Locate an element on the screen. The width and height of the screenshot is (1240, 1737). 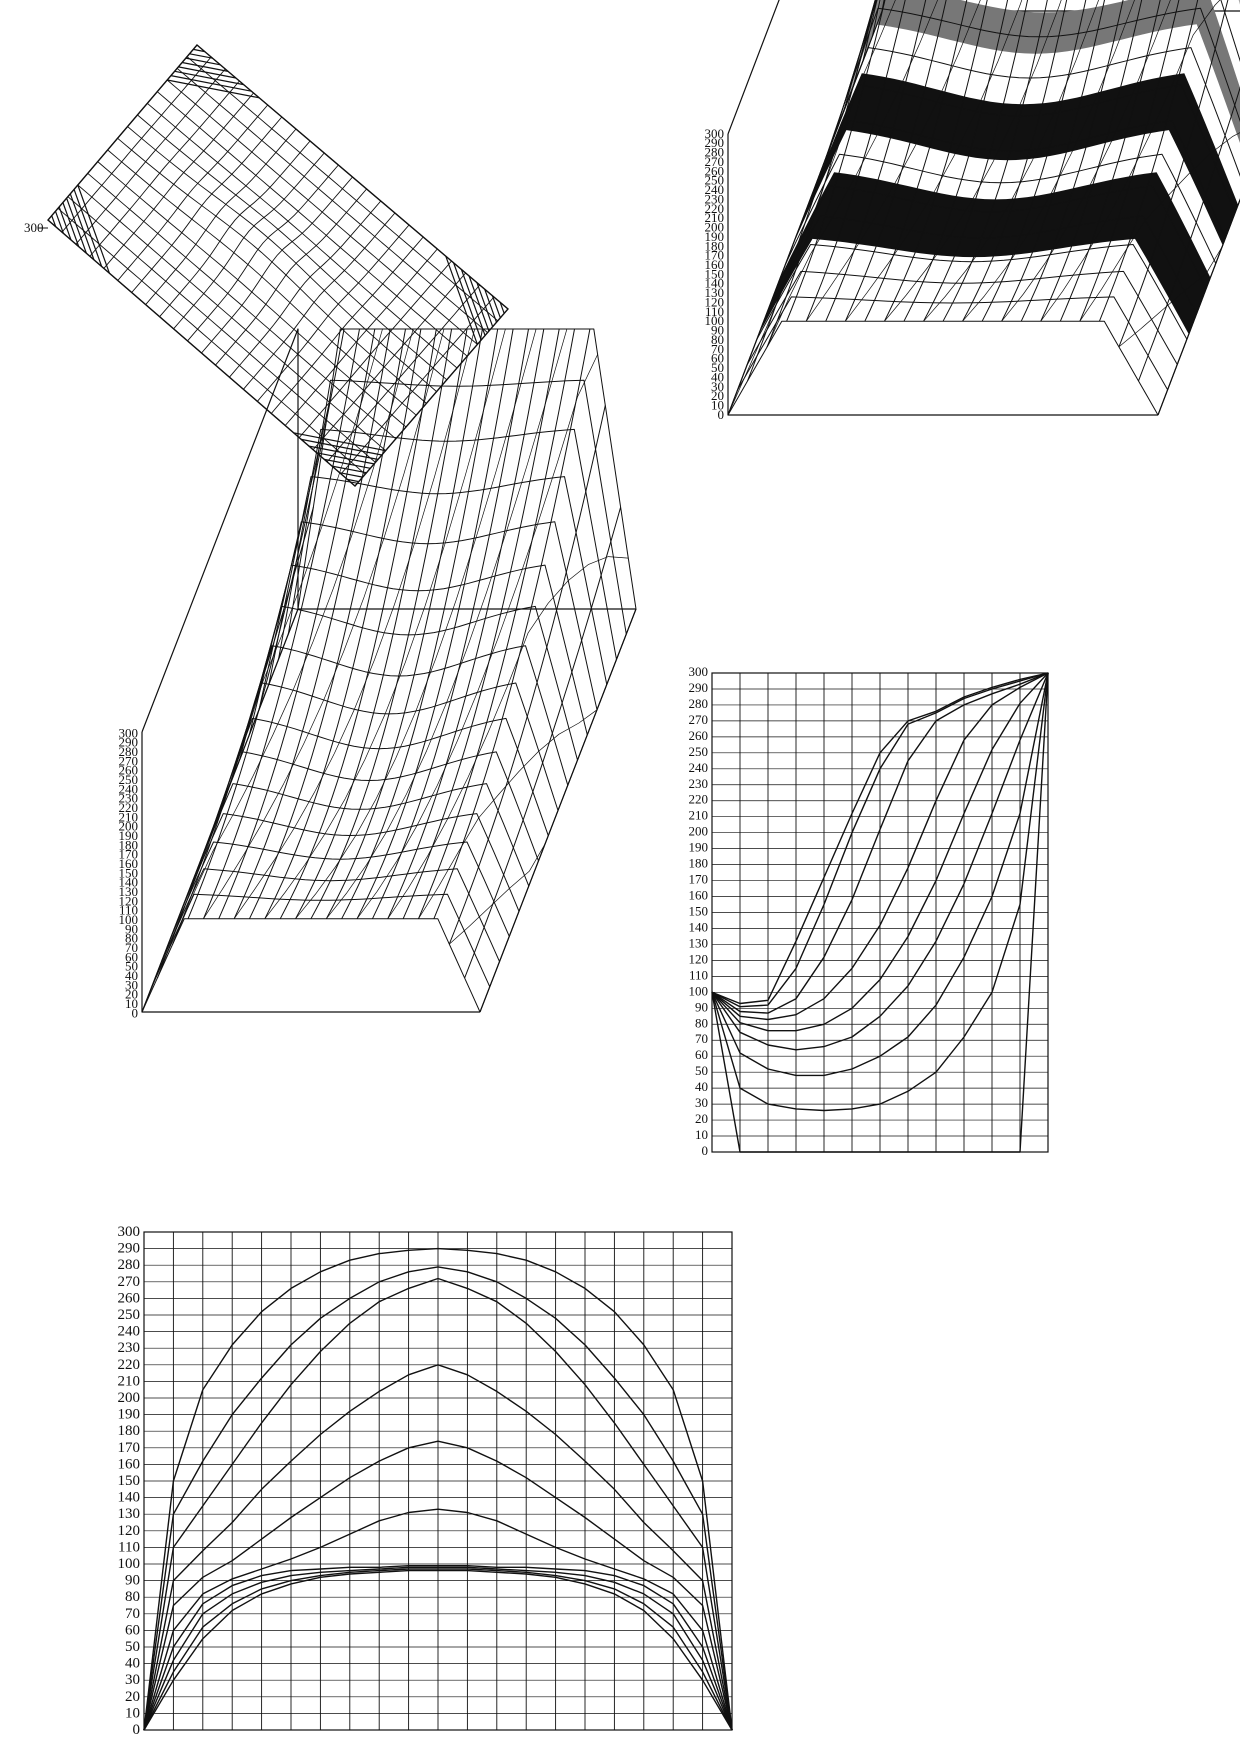
y-tick-label: 250 is located at coordinates (129, 1315).